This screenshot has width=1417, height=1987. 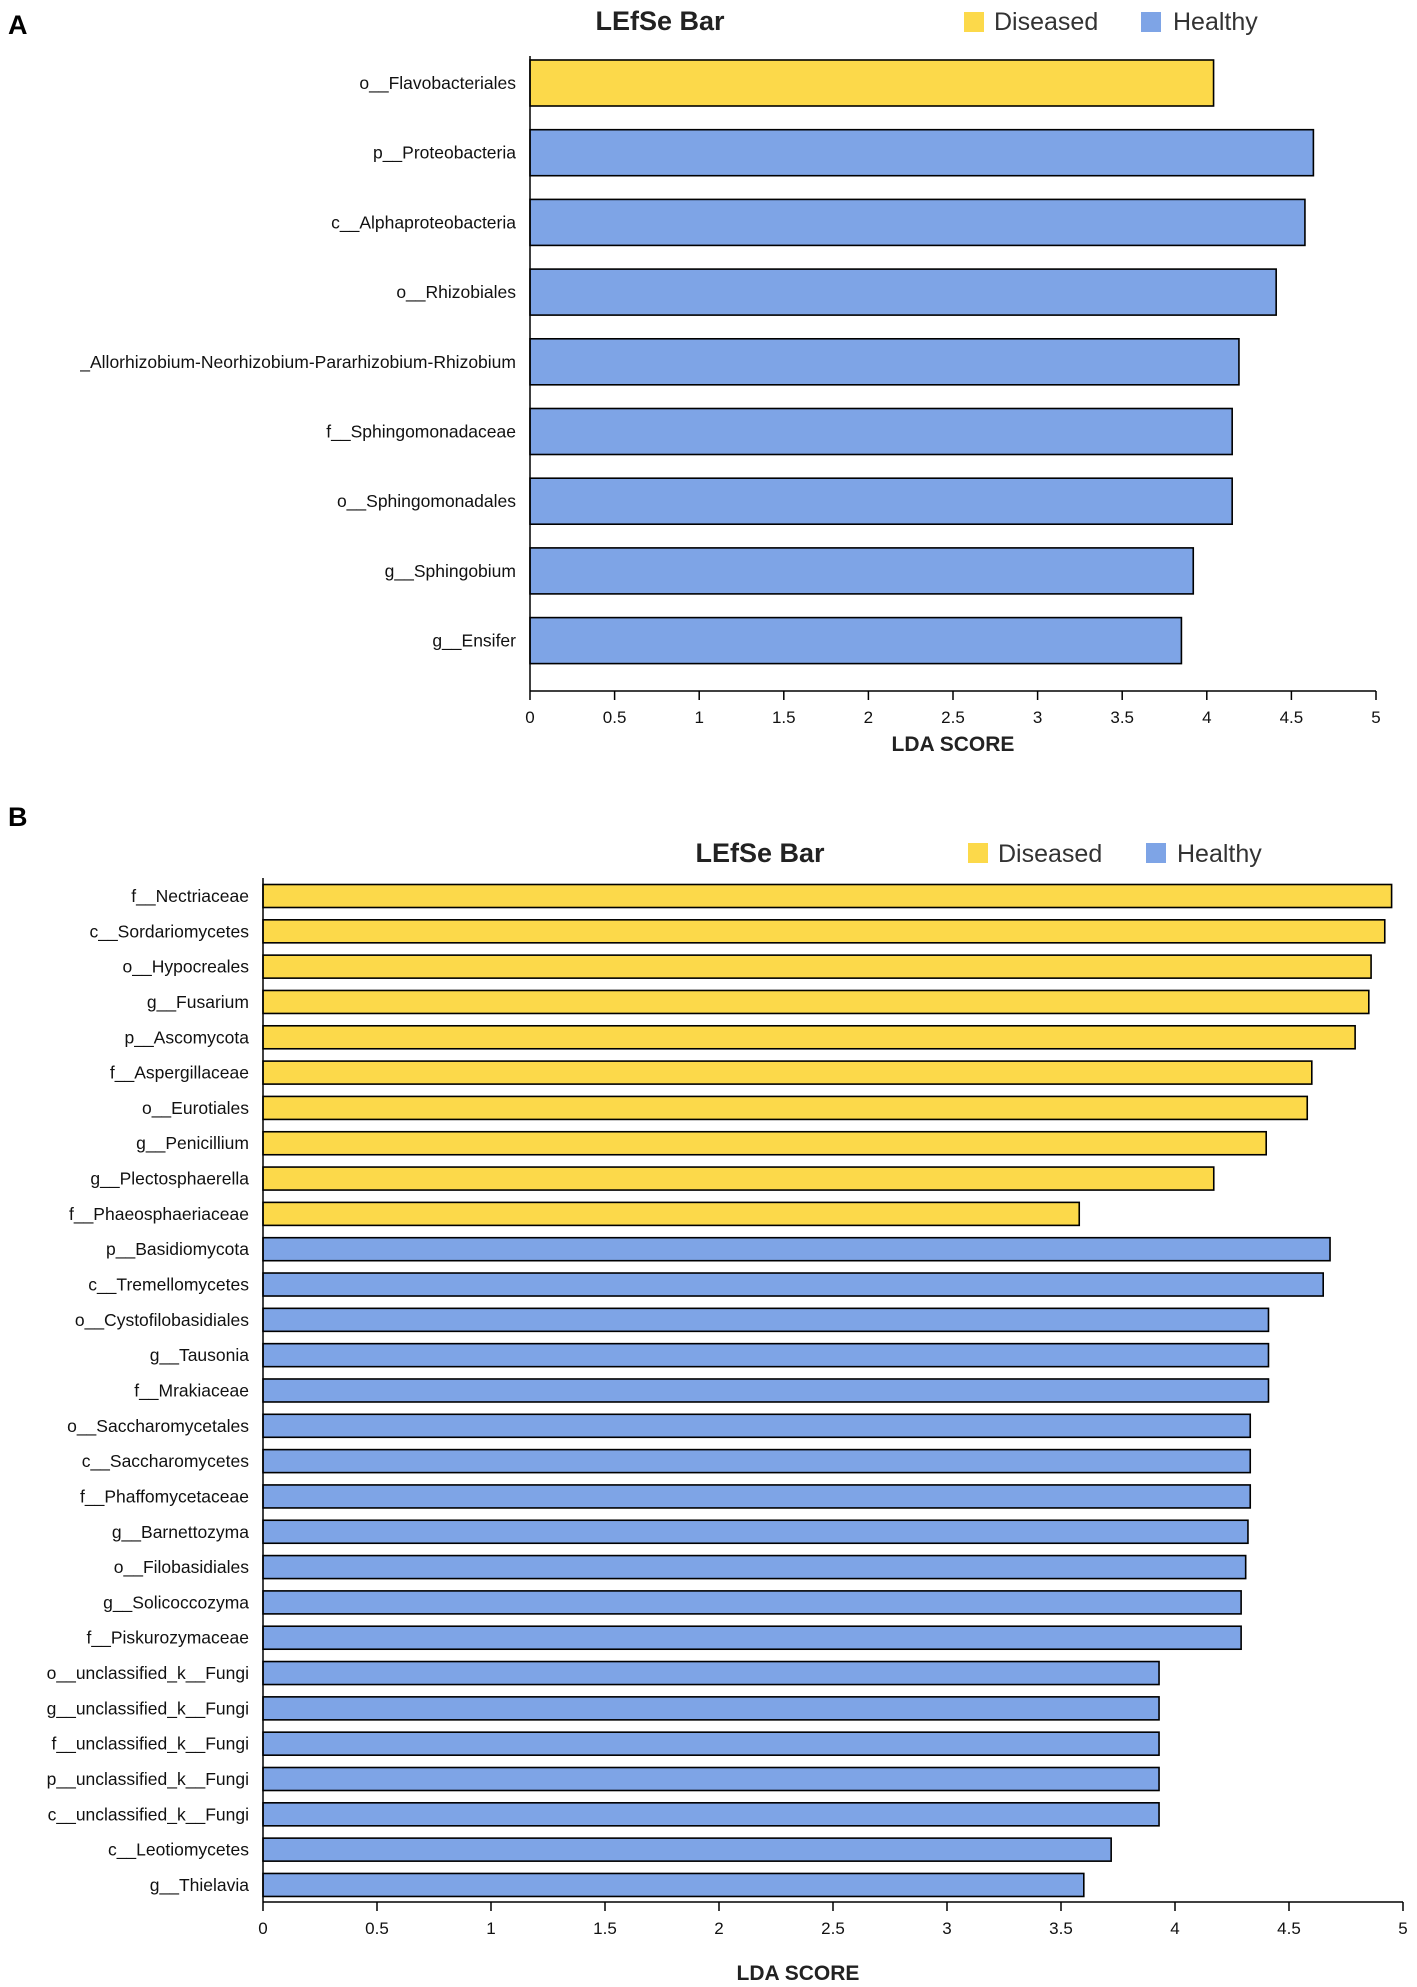 I want to click on category-label: o__Filobasidiales, so click(x=181, y=1567).